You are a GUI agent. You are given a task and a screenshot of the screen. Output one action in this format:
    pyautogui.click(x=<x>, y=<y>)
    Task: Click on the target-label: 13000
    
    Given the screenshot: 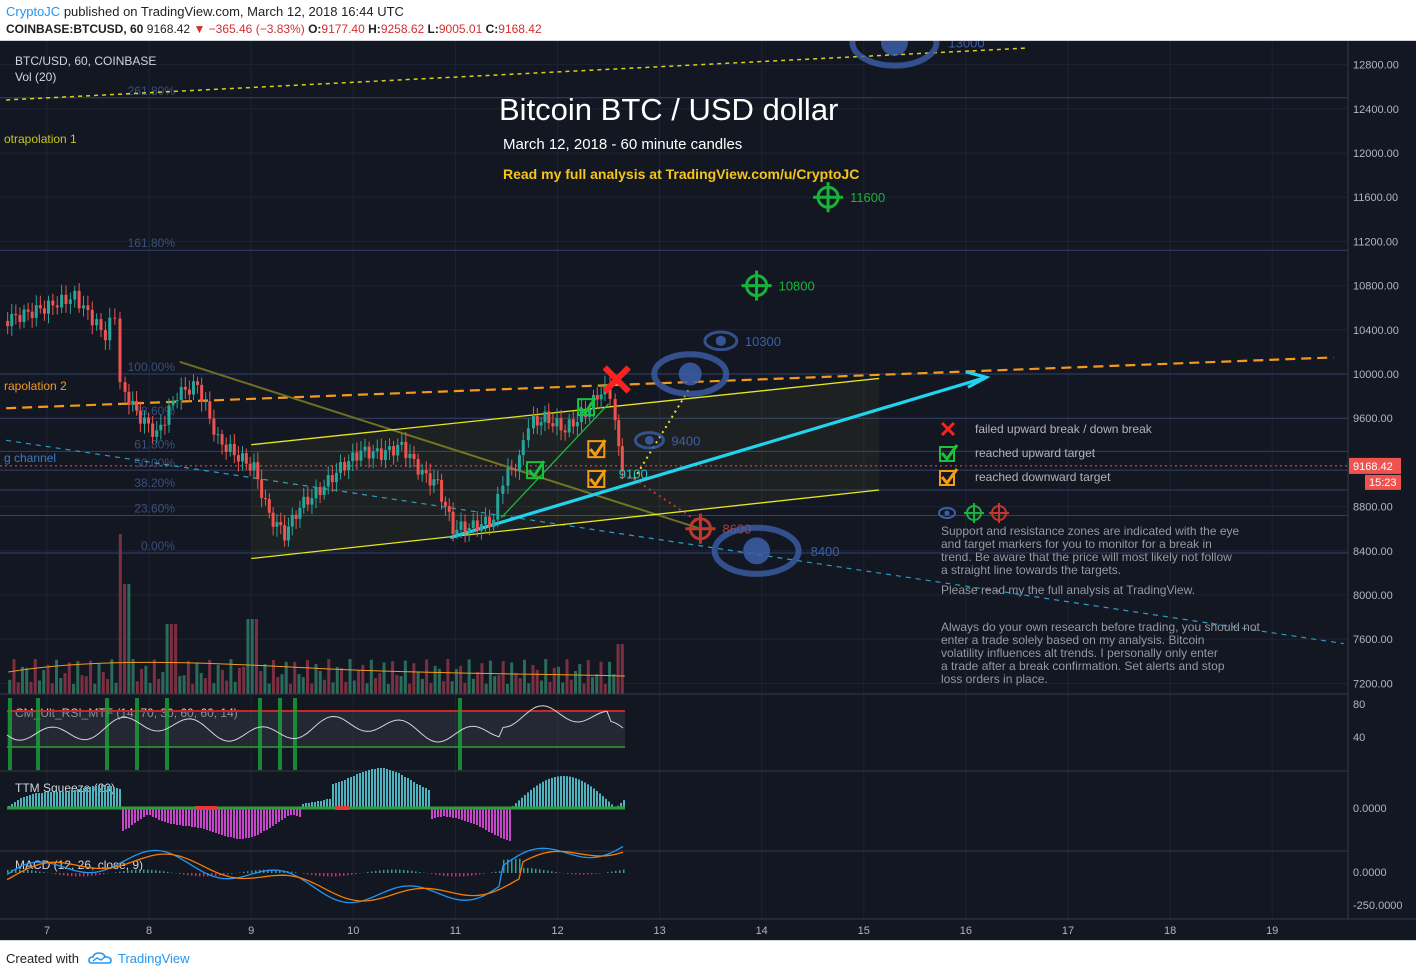 What is the action you would take?
    pyautogui.click(x=966, y=46)
    